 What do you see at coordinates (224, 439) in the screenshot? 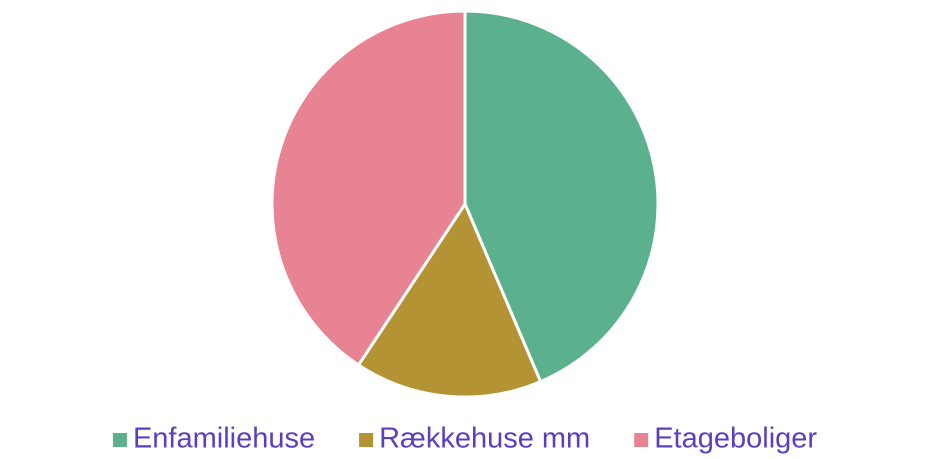
I see `legend-label: Enfamiliehuse` at bounding box center [224, 439].